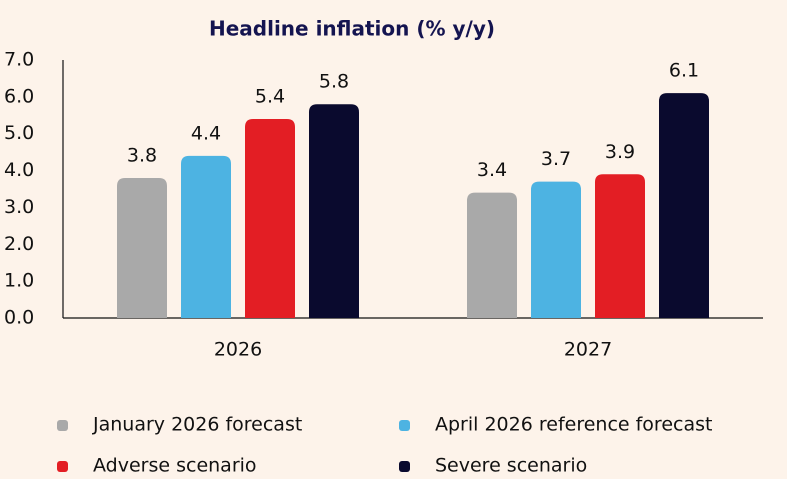 This screenshot has height=479, width=787. Describe the element at coordinates (511, 466) in the screenshot. I see `legend-label: Severe scenario` at that location.